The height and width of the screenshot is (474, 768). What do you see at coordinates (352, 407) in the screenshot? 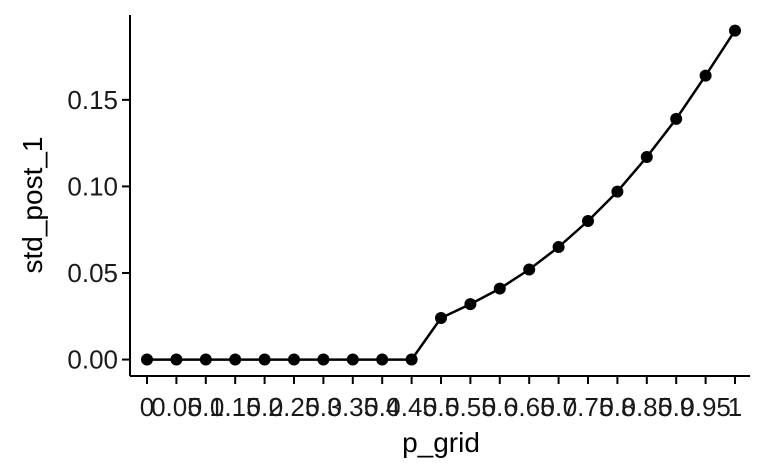
I see `x-tick-label: 0.35` at bounding box center [352, 407].